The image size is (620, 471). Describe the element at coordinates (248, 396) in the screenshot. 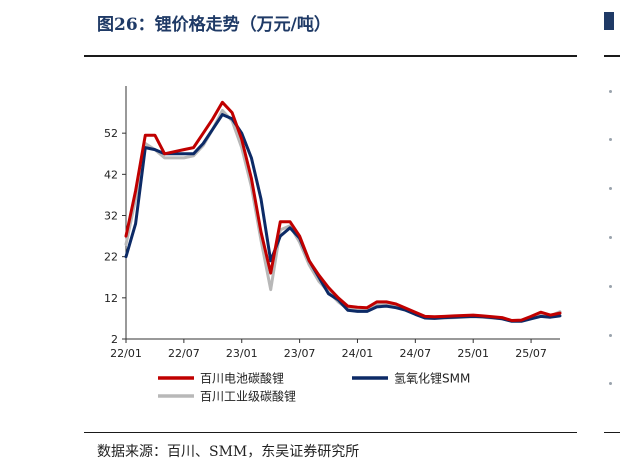

I see `legend-label-3: 百川工业级碳酸锂` at that location.